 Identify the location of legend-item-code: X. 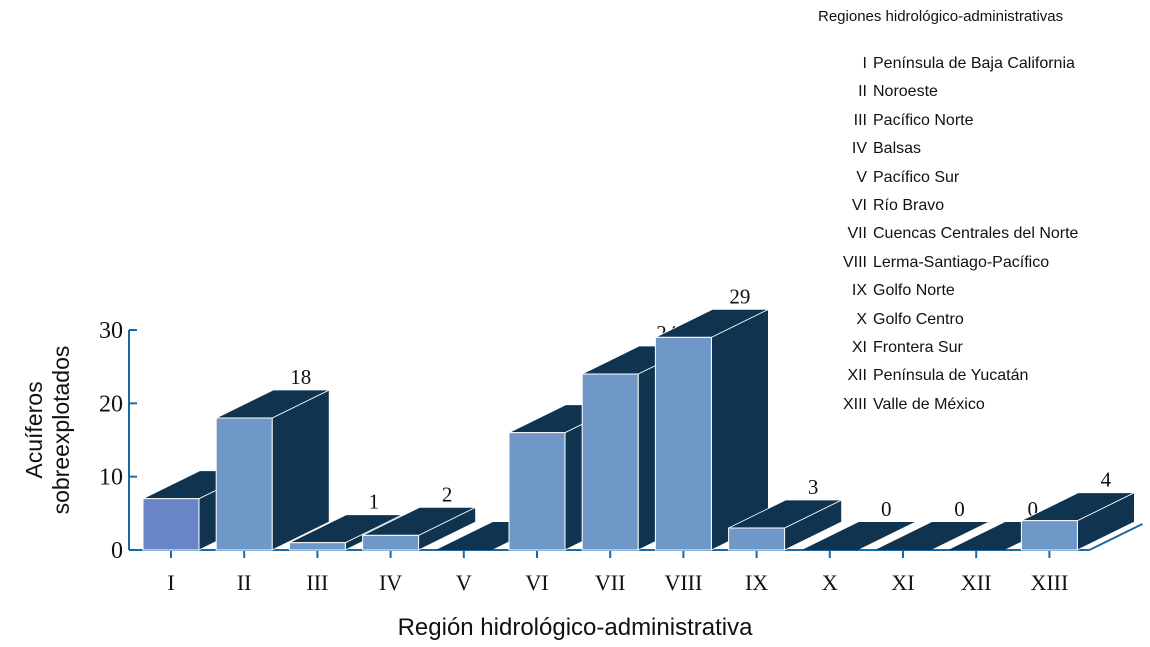
(861, 319).